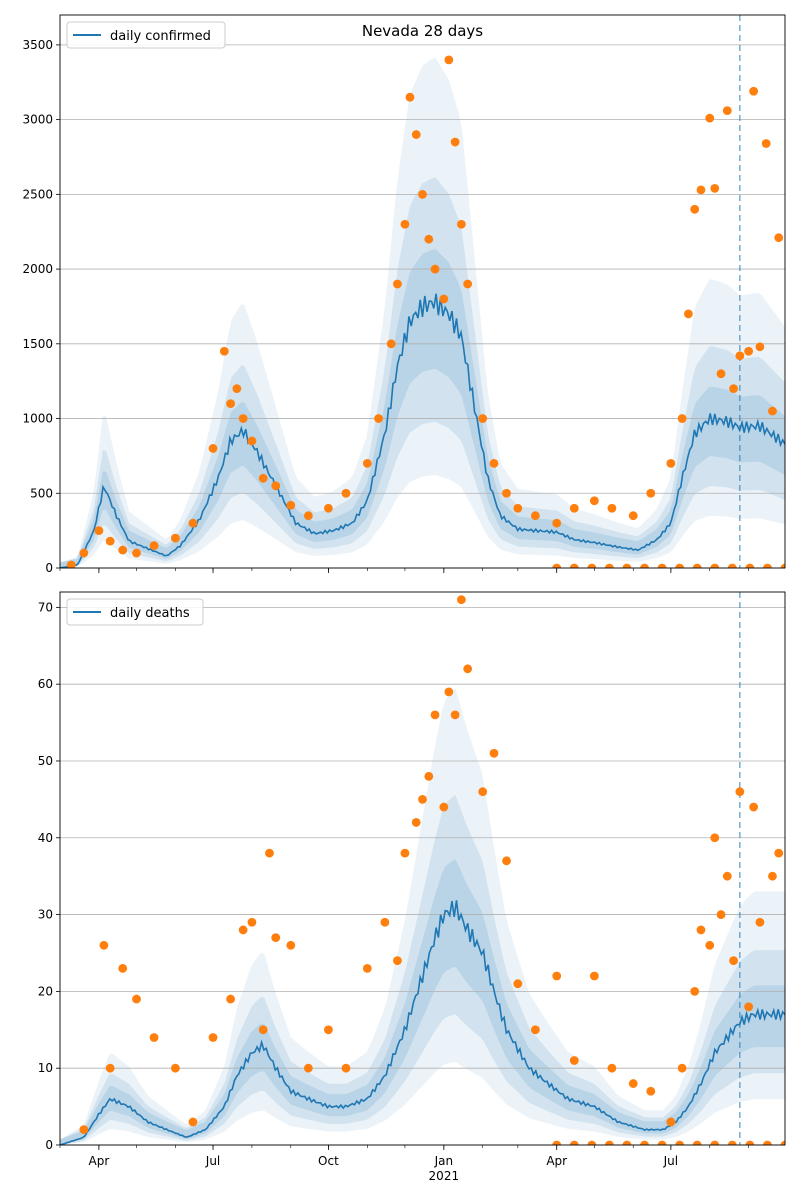  Describe the element at coordinates (37, 120) in the screenshot. I see `y-tick-label: 3000` at that location.